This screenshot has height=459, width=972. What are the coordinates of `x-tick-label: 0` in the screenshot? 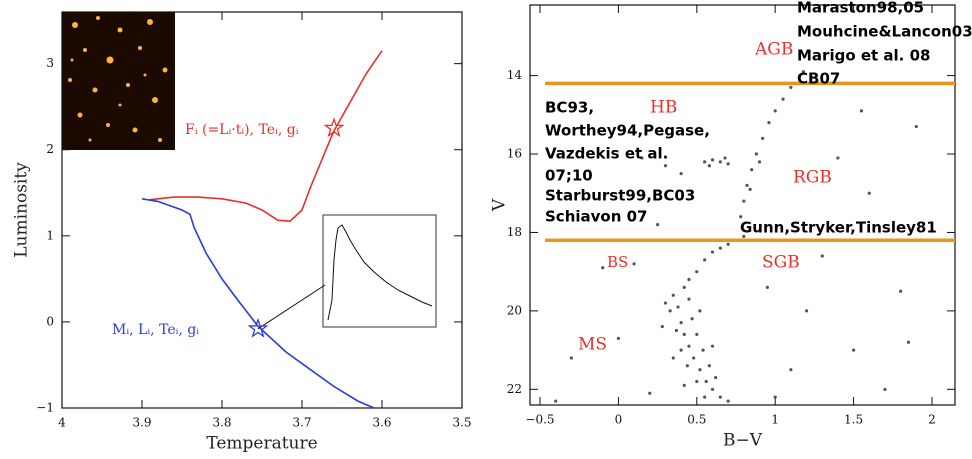 It's located at (619, 420).